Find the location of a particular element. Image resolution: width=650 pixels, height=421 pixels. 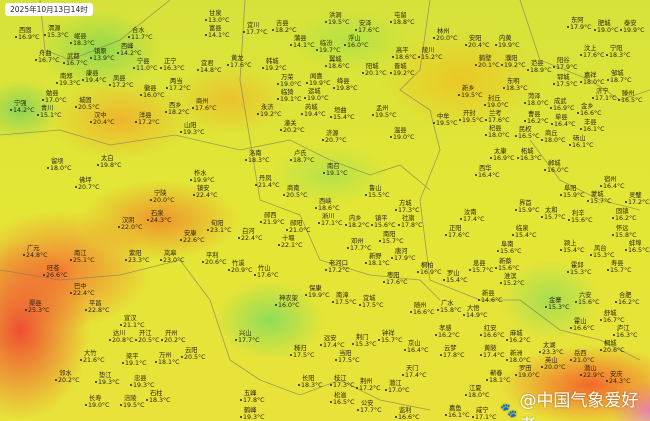

station-label: 泰安 19.9°C is located at coordinates (632, 27).